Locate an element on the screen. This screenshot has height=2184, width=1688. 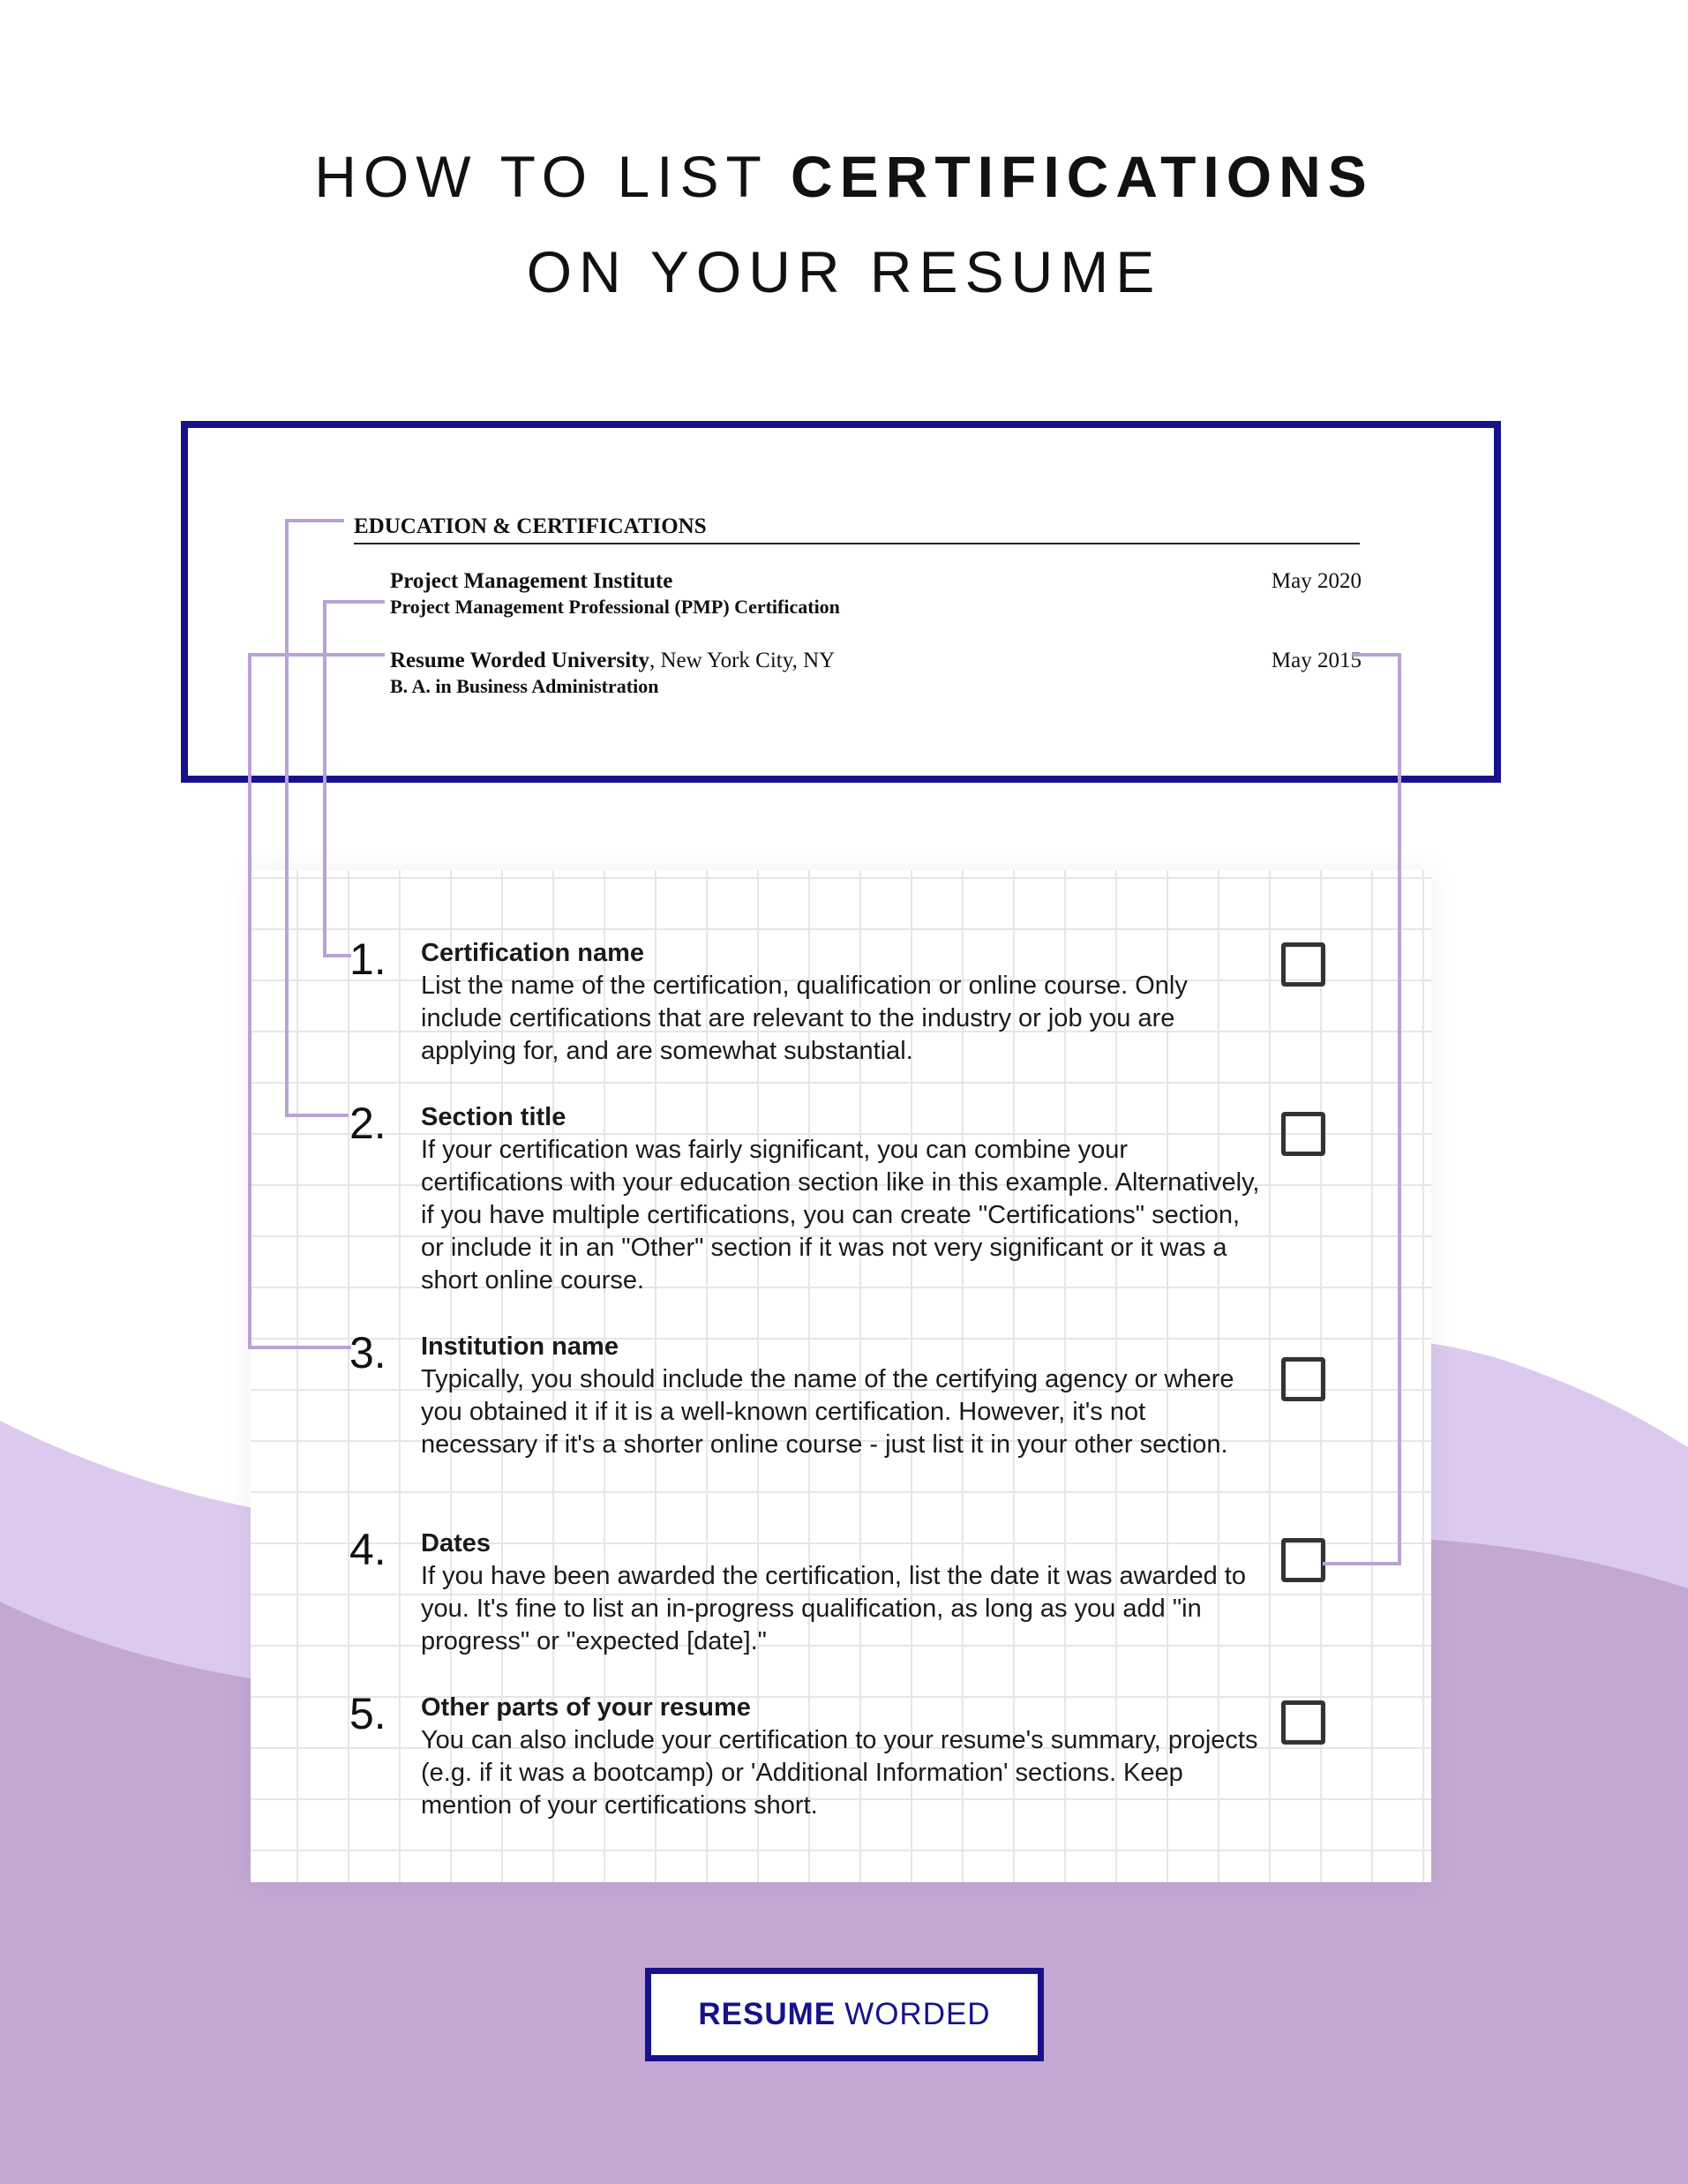
item-number: 5. is located at coordinates (367, 1713).